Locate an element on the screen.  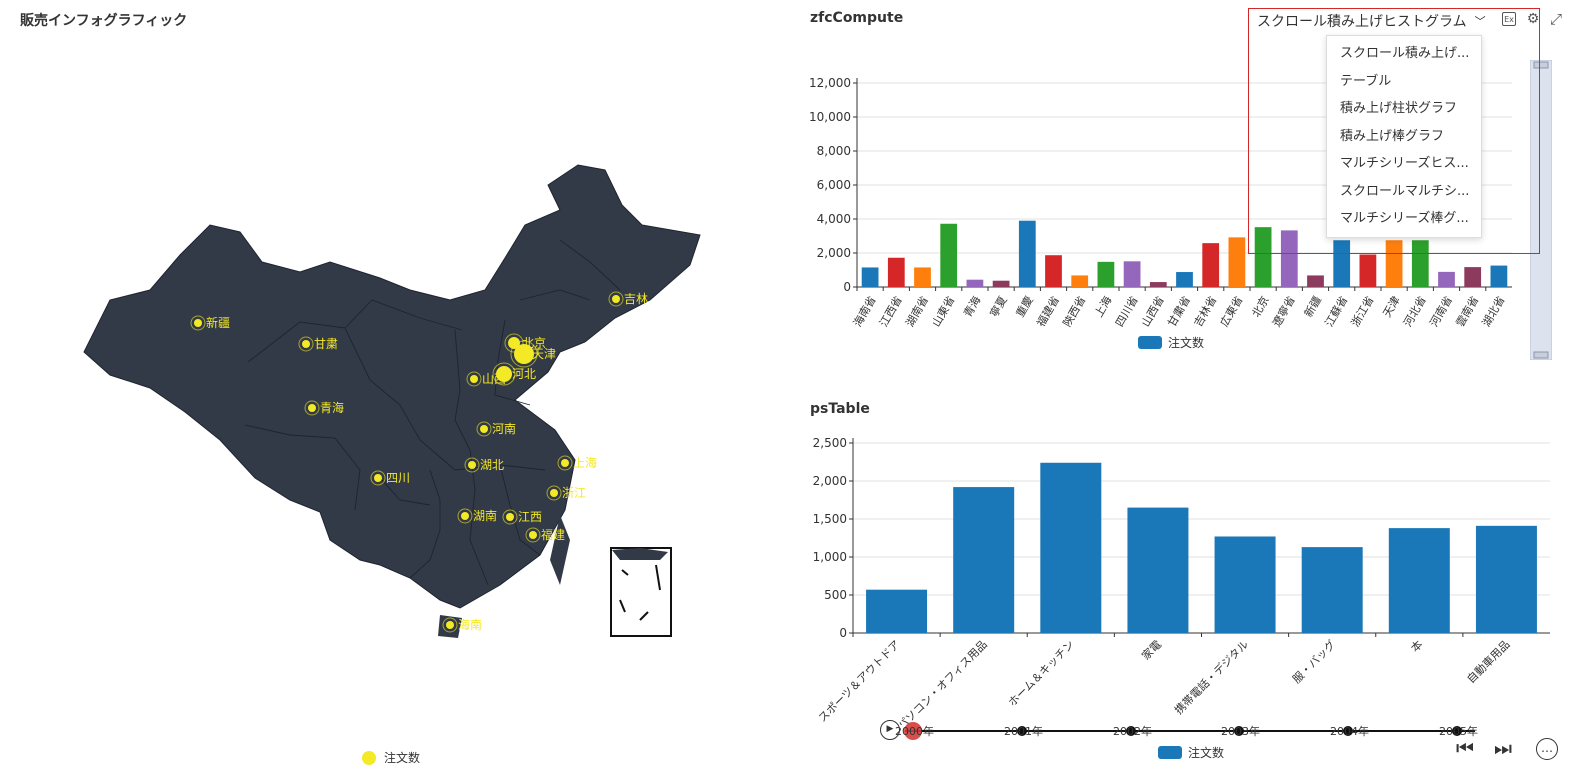
timeline-year-label: 2002年 is located at coordinates (1132, 731).